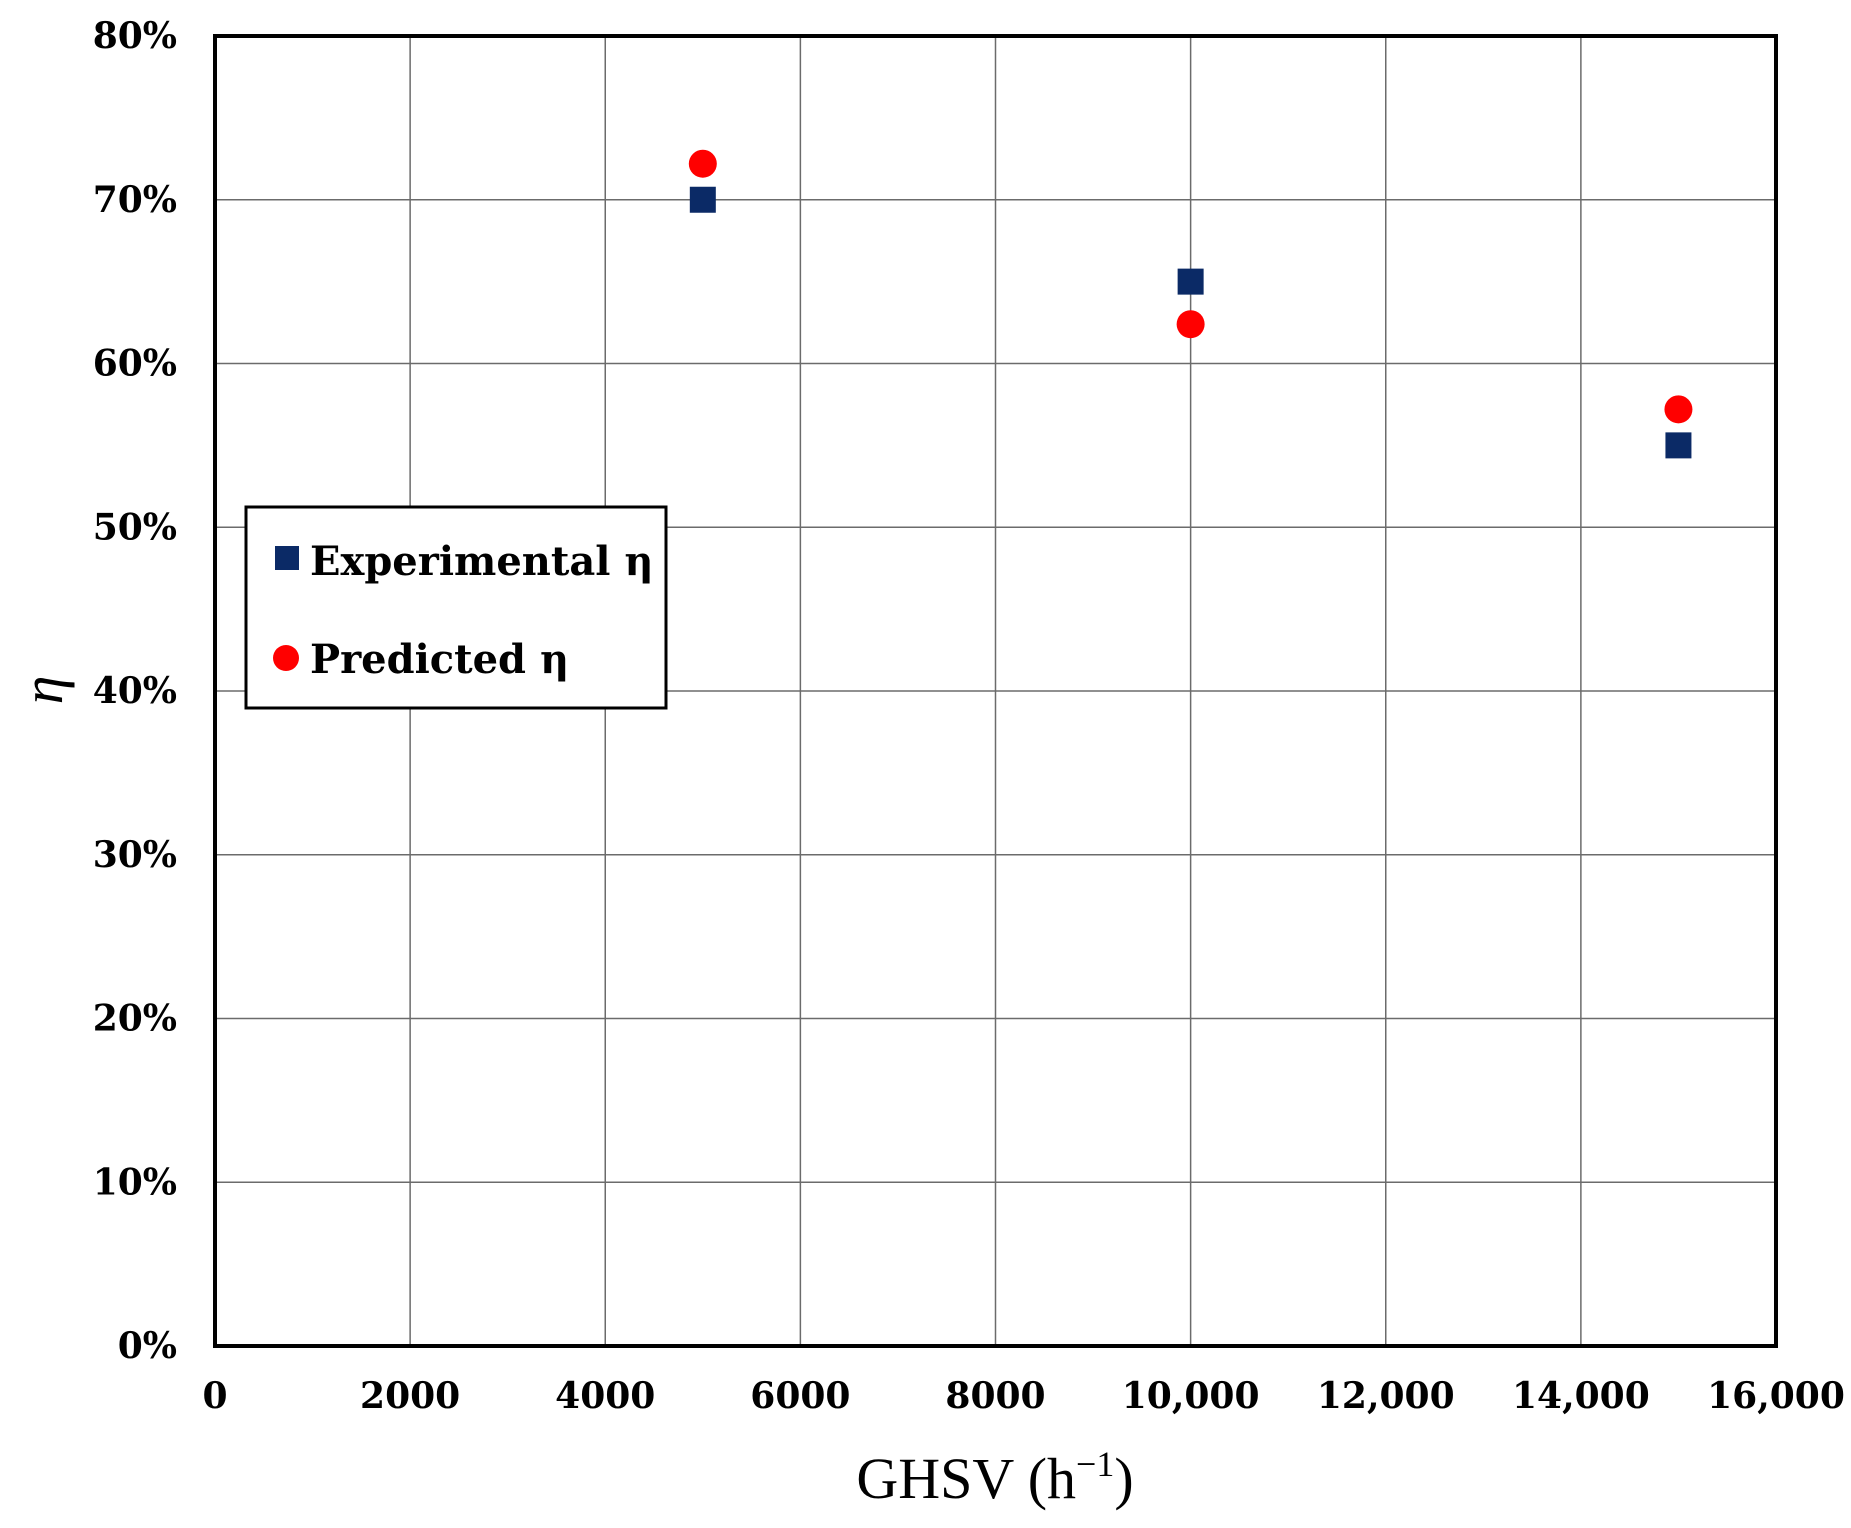  Describe the element at coordinates (995, 1396) in the screenshot. I see `x-tick-label: 8000` at that location.